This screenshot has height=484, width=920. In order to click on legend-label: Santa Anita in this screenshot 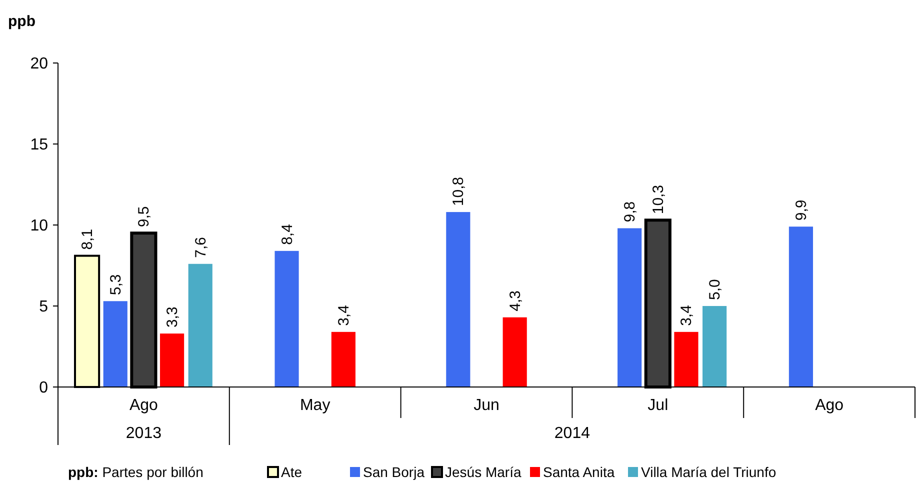, I will do `click(579, 472)`.